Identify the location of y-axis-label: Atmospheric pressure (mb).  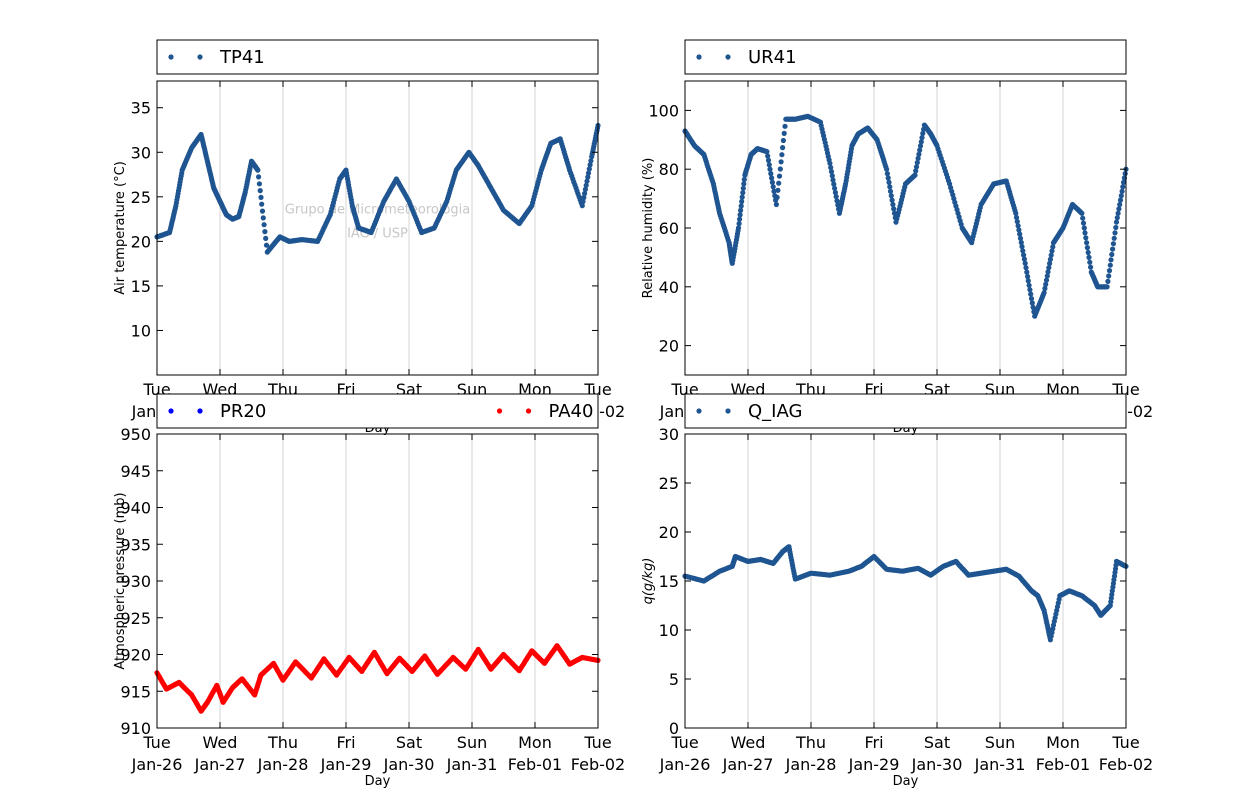
(120, 580).